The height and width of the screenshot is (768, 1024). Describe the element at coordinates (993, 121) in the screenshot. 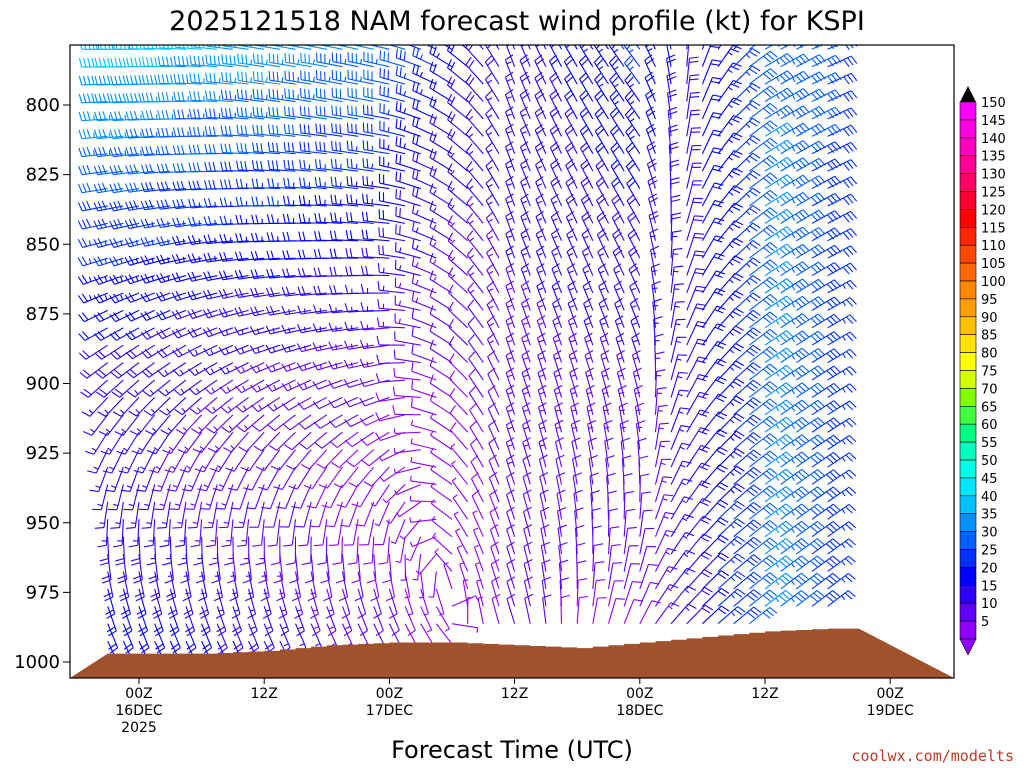

I see `colorbar-label: 145` at that location.